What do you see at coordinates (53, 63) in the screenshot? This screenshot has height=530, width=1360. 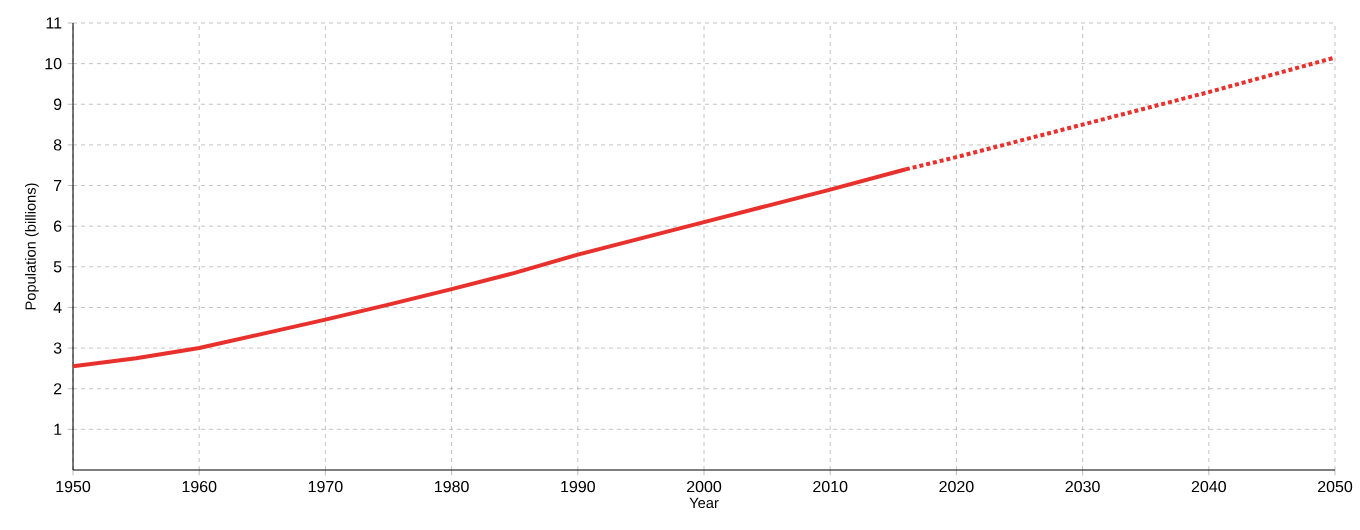 I see `y-tick-label: 10` at bounding box center [53, 63].